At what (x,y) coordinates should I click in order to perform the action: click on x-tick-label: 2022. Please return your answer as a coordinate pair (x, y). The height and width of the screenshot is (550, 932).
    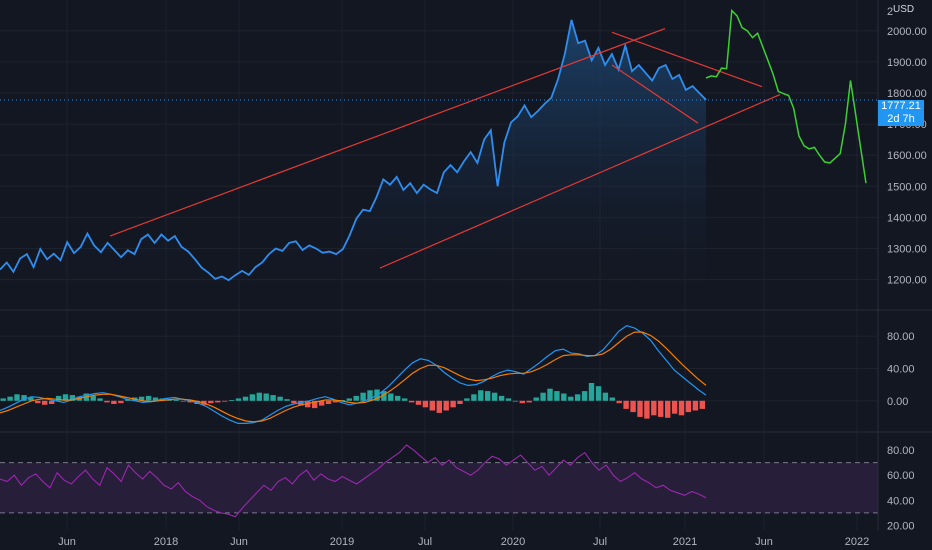
    Looking at the image, I should click on (857, 542).